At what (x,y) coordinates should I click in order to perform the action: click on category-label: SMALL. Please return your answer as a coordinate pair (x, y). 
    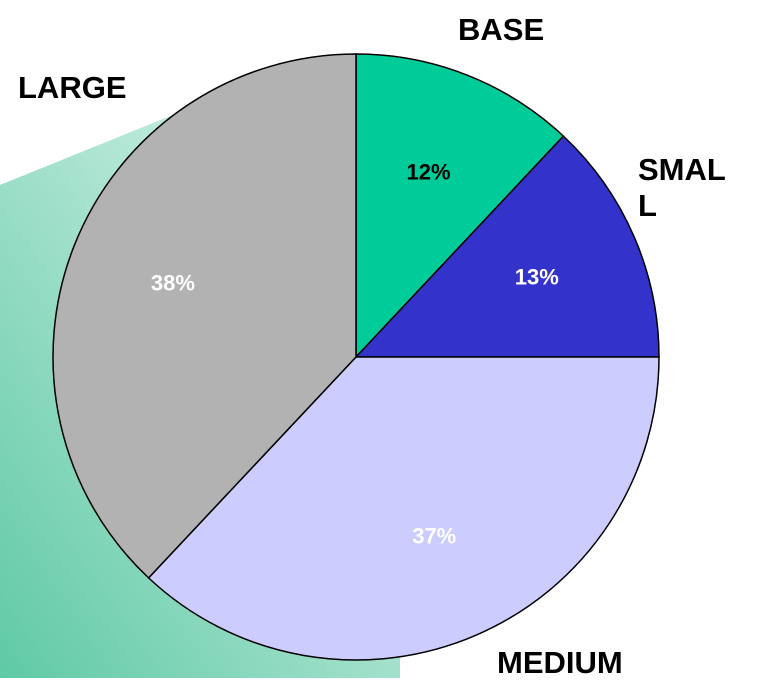
    Looking at the image, I should click on (682, 187).